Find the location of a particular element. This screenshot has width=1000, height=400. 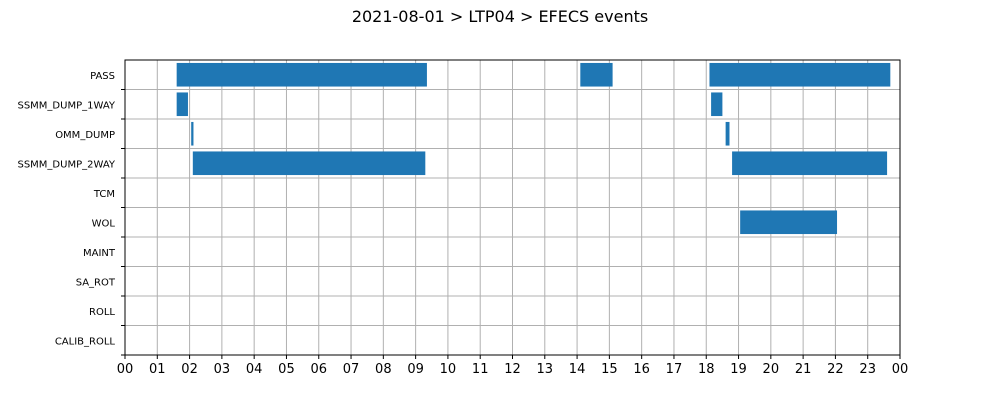

y-tick-label: CALIB_ROLL is located at coordinates (85, 341).